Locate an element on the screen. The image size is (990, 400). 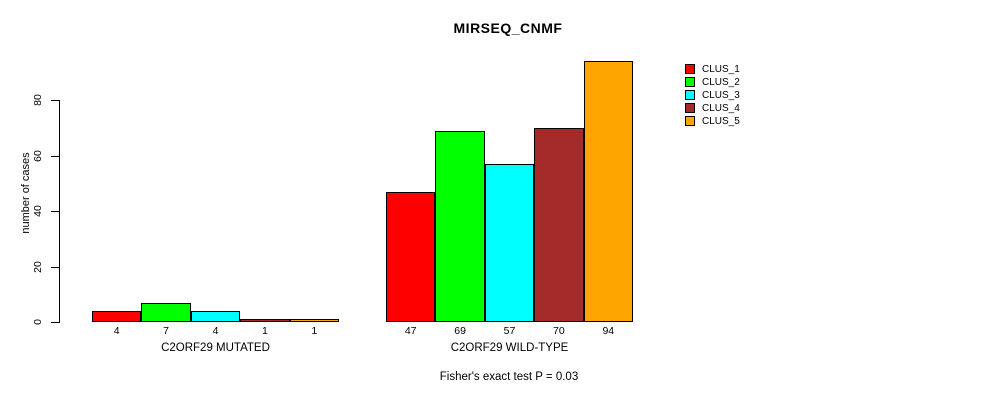
y-tick-label: 40 is located at coordinates (38, 211).